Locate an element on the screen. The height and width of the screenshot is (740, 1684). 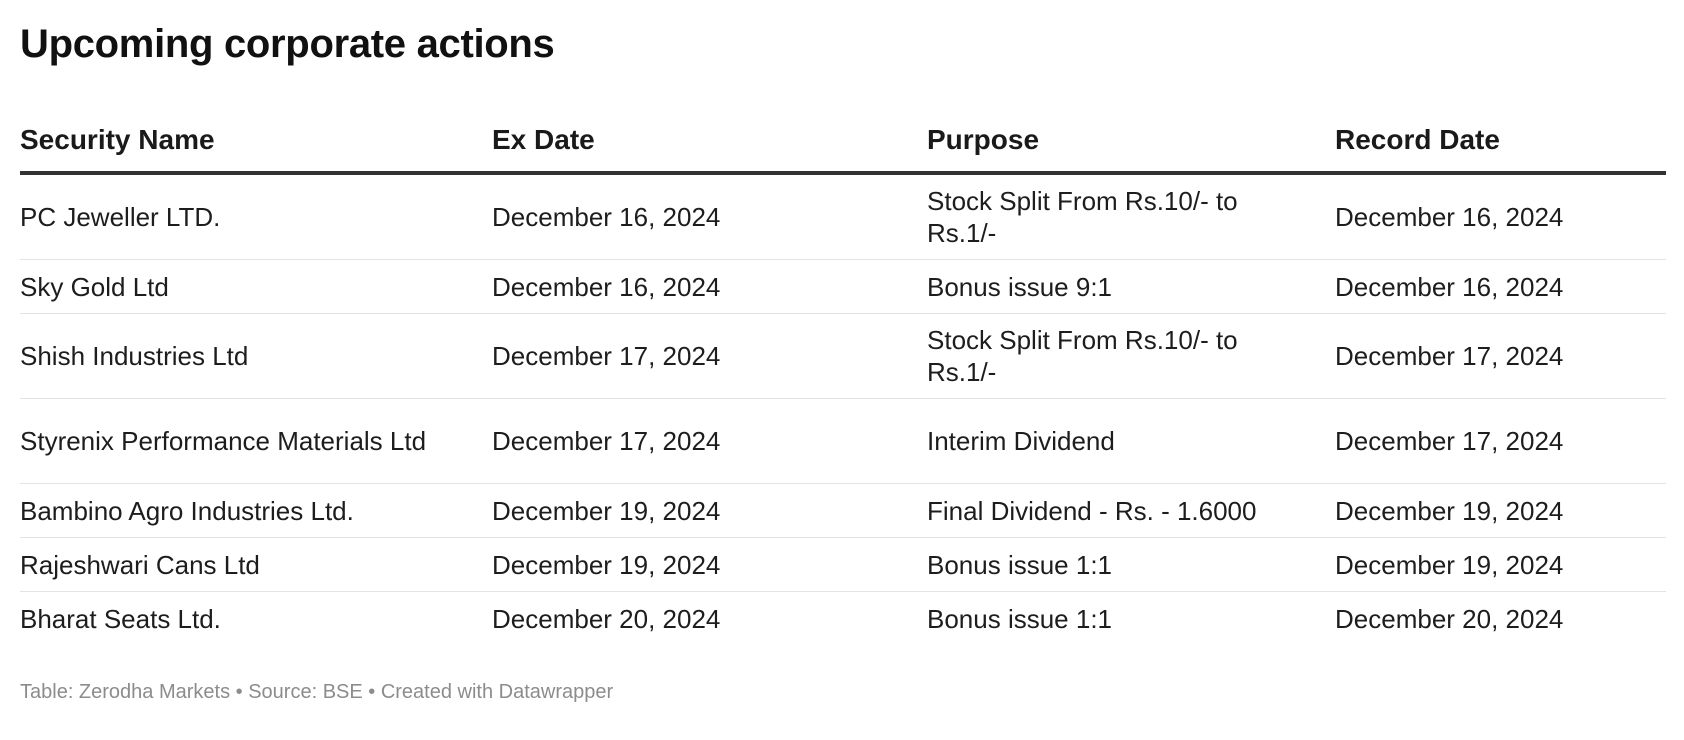
cell-purpose: Bonus issue 9:1 is located at coordinates (1131, 286).